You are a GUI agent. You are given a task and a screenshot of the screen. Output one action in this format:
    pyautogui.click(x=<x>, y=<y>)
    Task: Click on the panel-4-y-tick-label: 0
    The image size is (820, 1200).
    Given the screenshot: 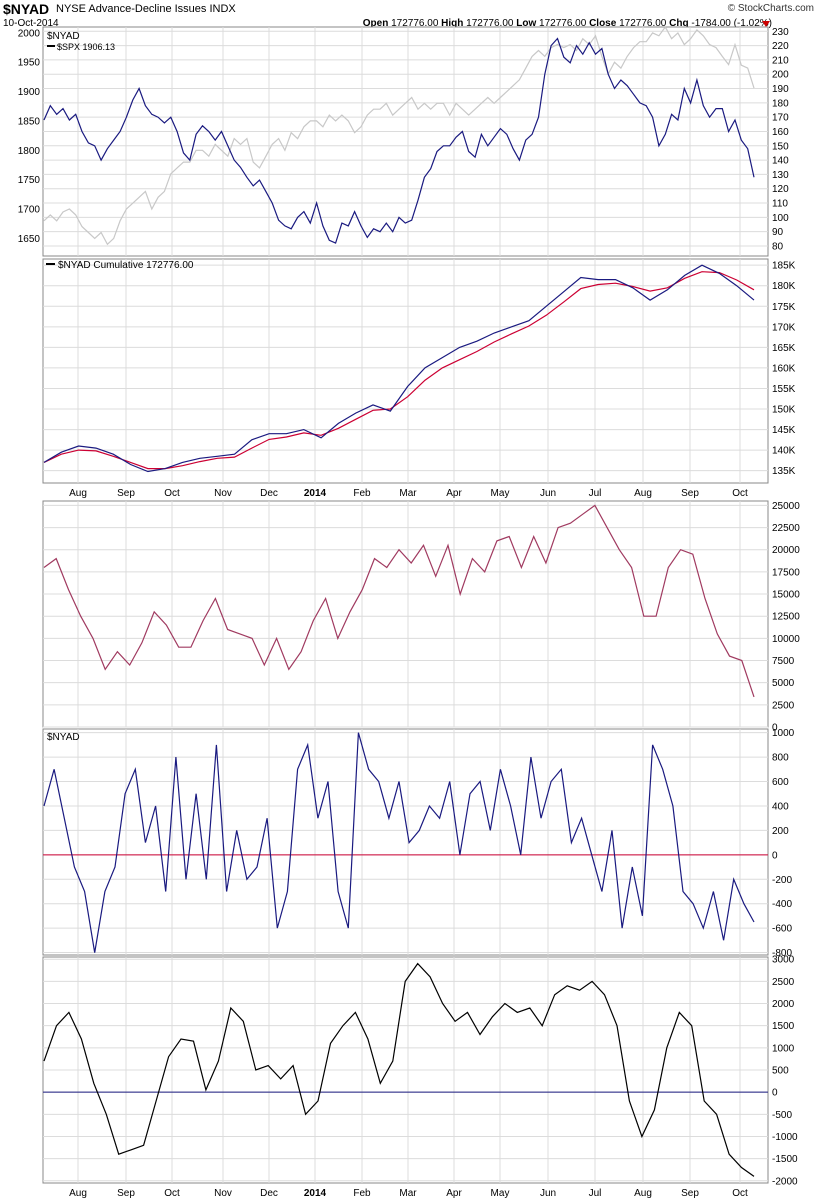 What is the action you would take?
    pyautogui.click(x=775, y=855)
    